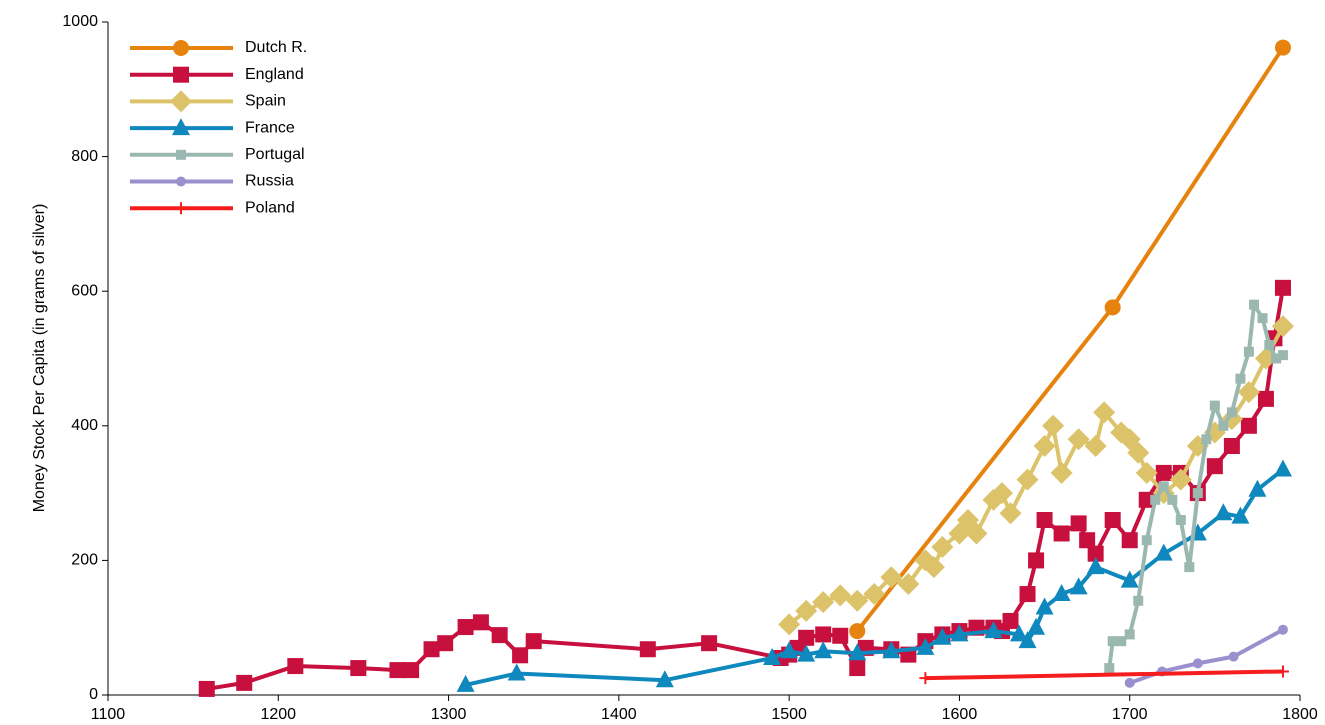 This screenshot has height=725, width=1325. What do you see at coordinates (789, 714) in the screenshot?
I see `x-tick-label: 1500` at bounding box center [789, 714].